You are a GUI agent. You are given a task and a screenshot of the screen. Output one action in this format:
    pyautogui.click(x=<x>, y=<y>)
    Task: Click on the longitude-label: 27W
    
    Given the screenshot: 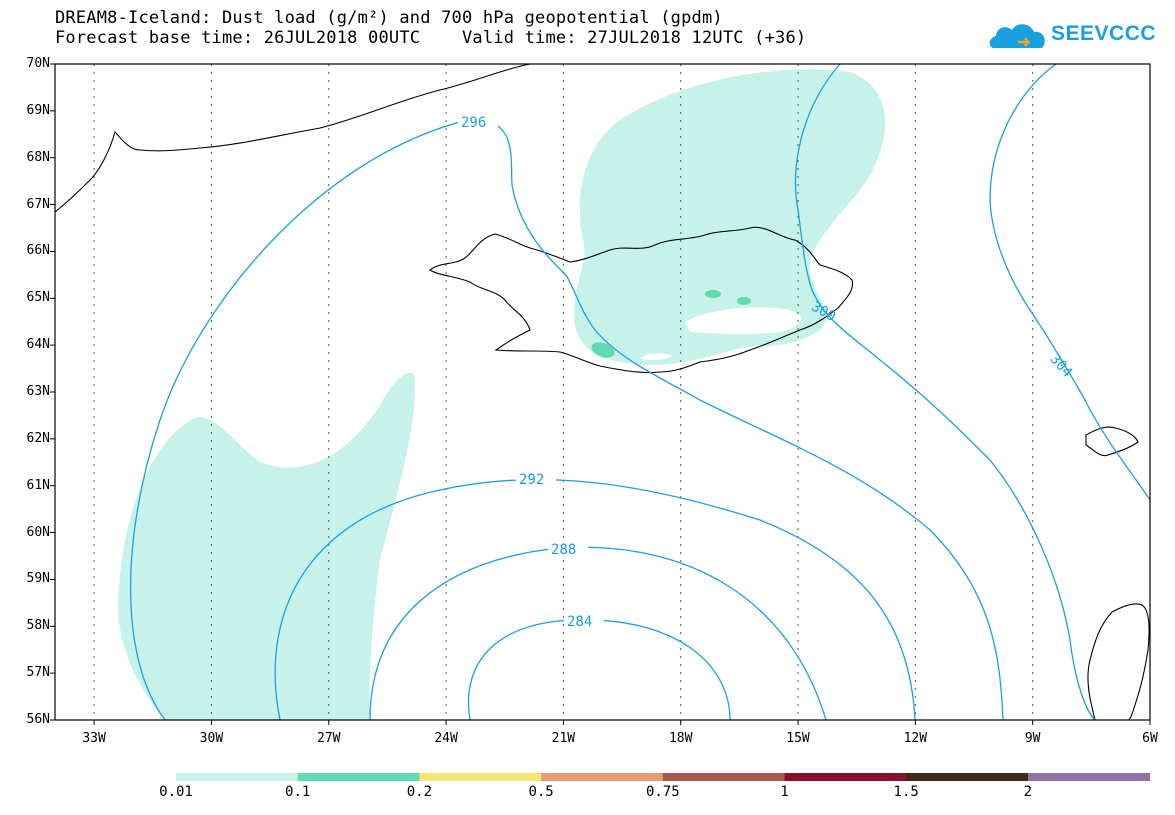 What is the action you would take?
    pyautogui.click(x=329, y=738)
    